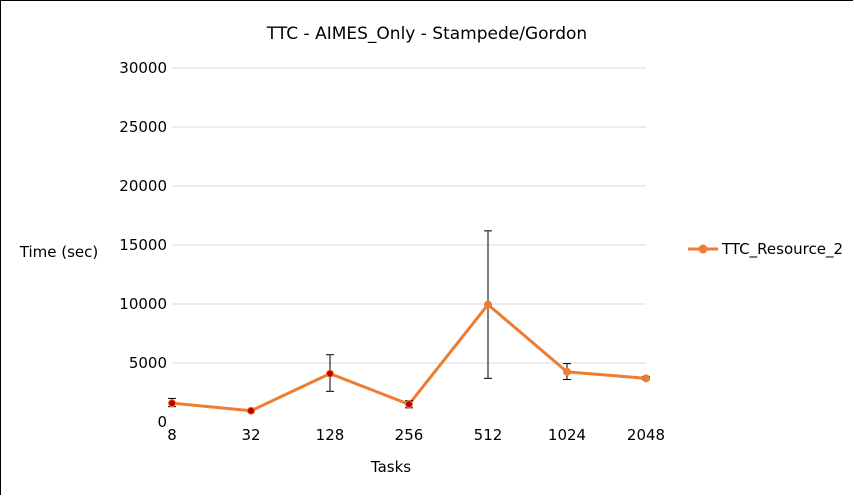 The image size is (854, 496). I want to click on y-tick-label: 25000, so click(143, 127).